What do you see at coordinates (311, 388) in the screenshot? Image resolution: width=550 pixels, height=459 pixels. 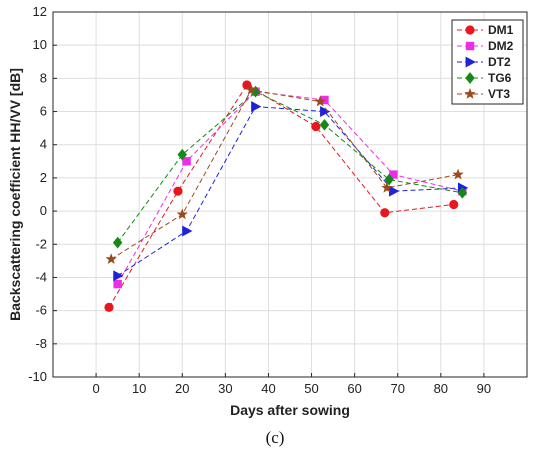 I see `x-tick-label: 50` at bounding box center [311, 388].